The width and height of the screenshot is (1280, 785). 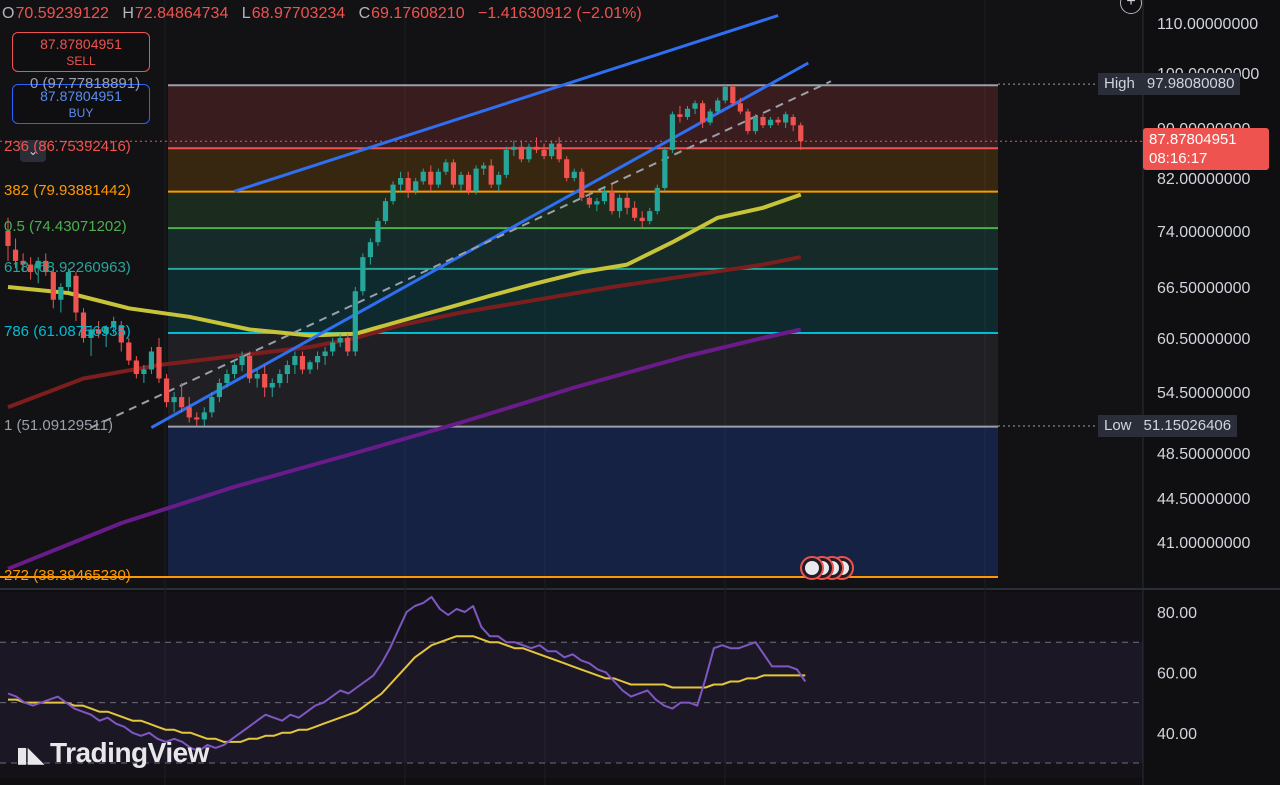 What do you see at coordinates (67, 575) in the screenshot?
I see `fib-label: 272 (38.39465230)` at bounding box center [67, 575].